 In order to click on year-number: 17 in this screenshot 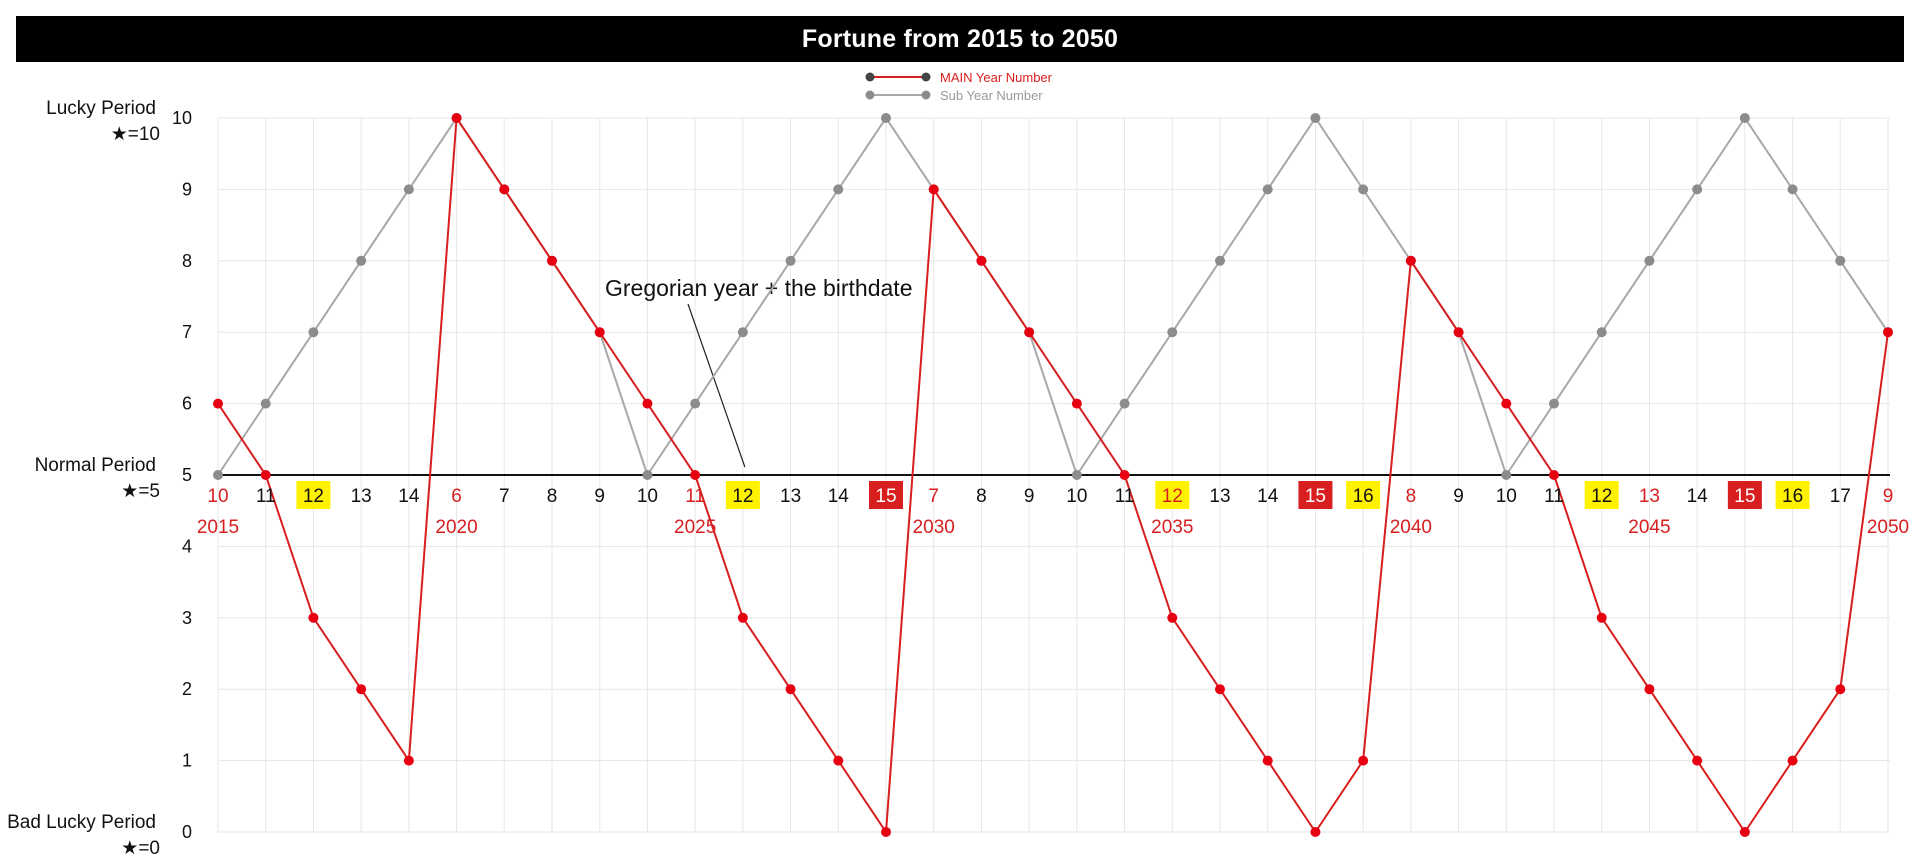, I will do `click(1840, 496)`.